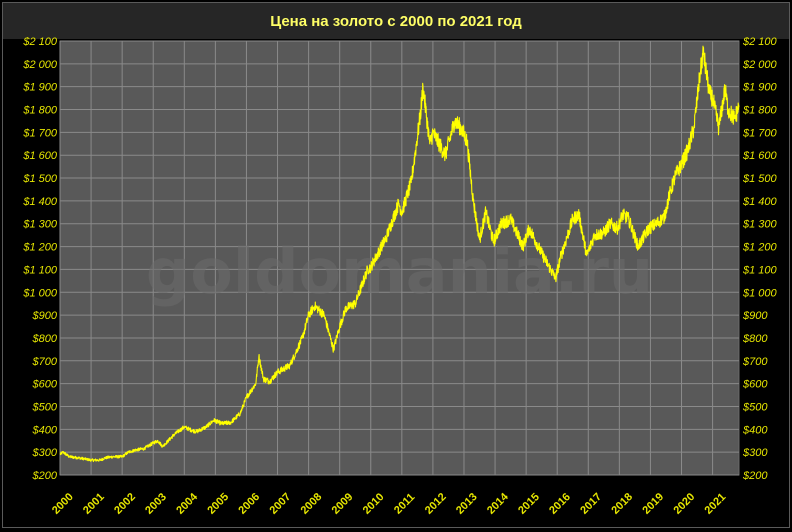 This screenshot has width=792, height=532. Describe the element at coordinates (40, 65) in the screenshot. I see `y-tick-label-left: $2 000` at that location.